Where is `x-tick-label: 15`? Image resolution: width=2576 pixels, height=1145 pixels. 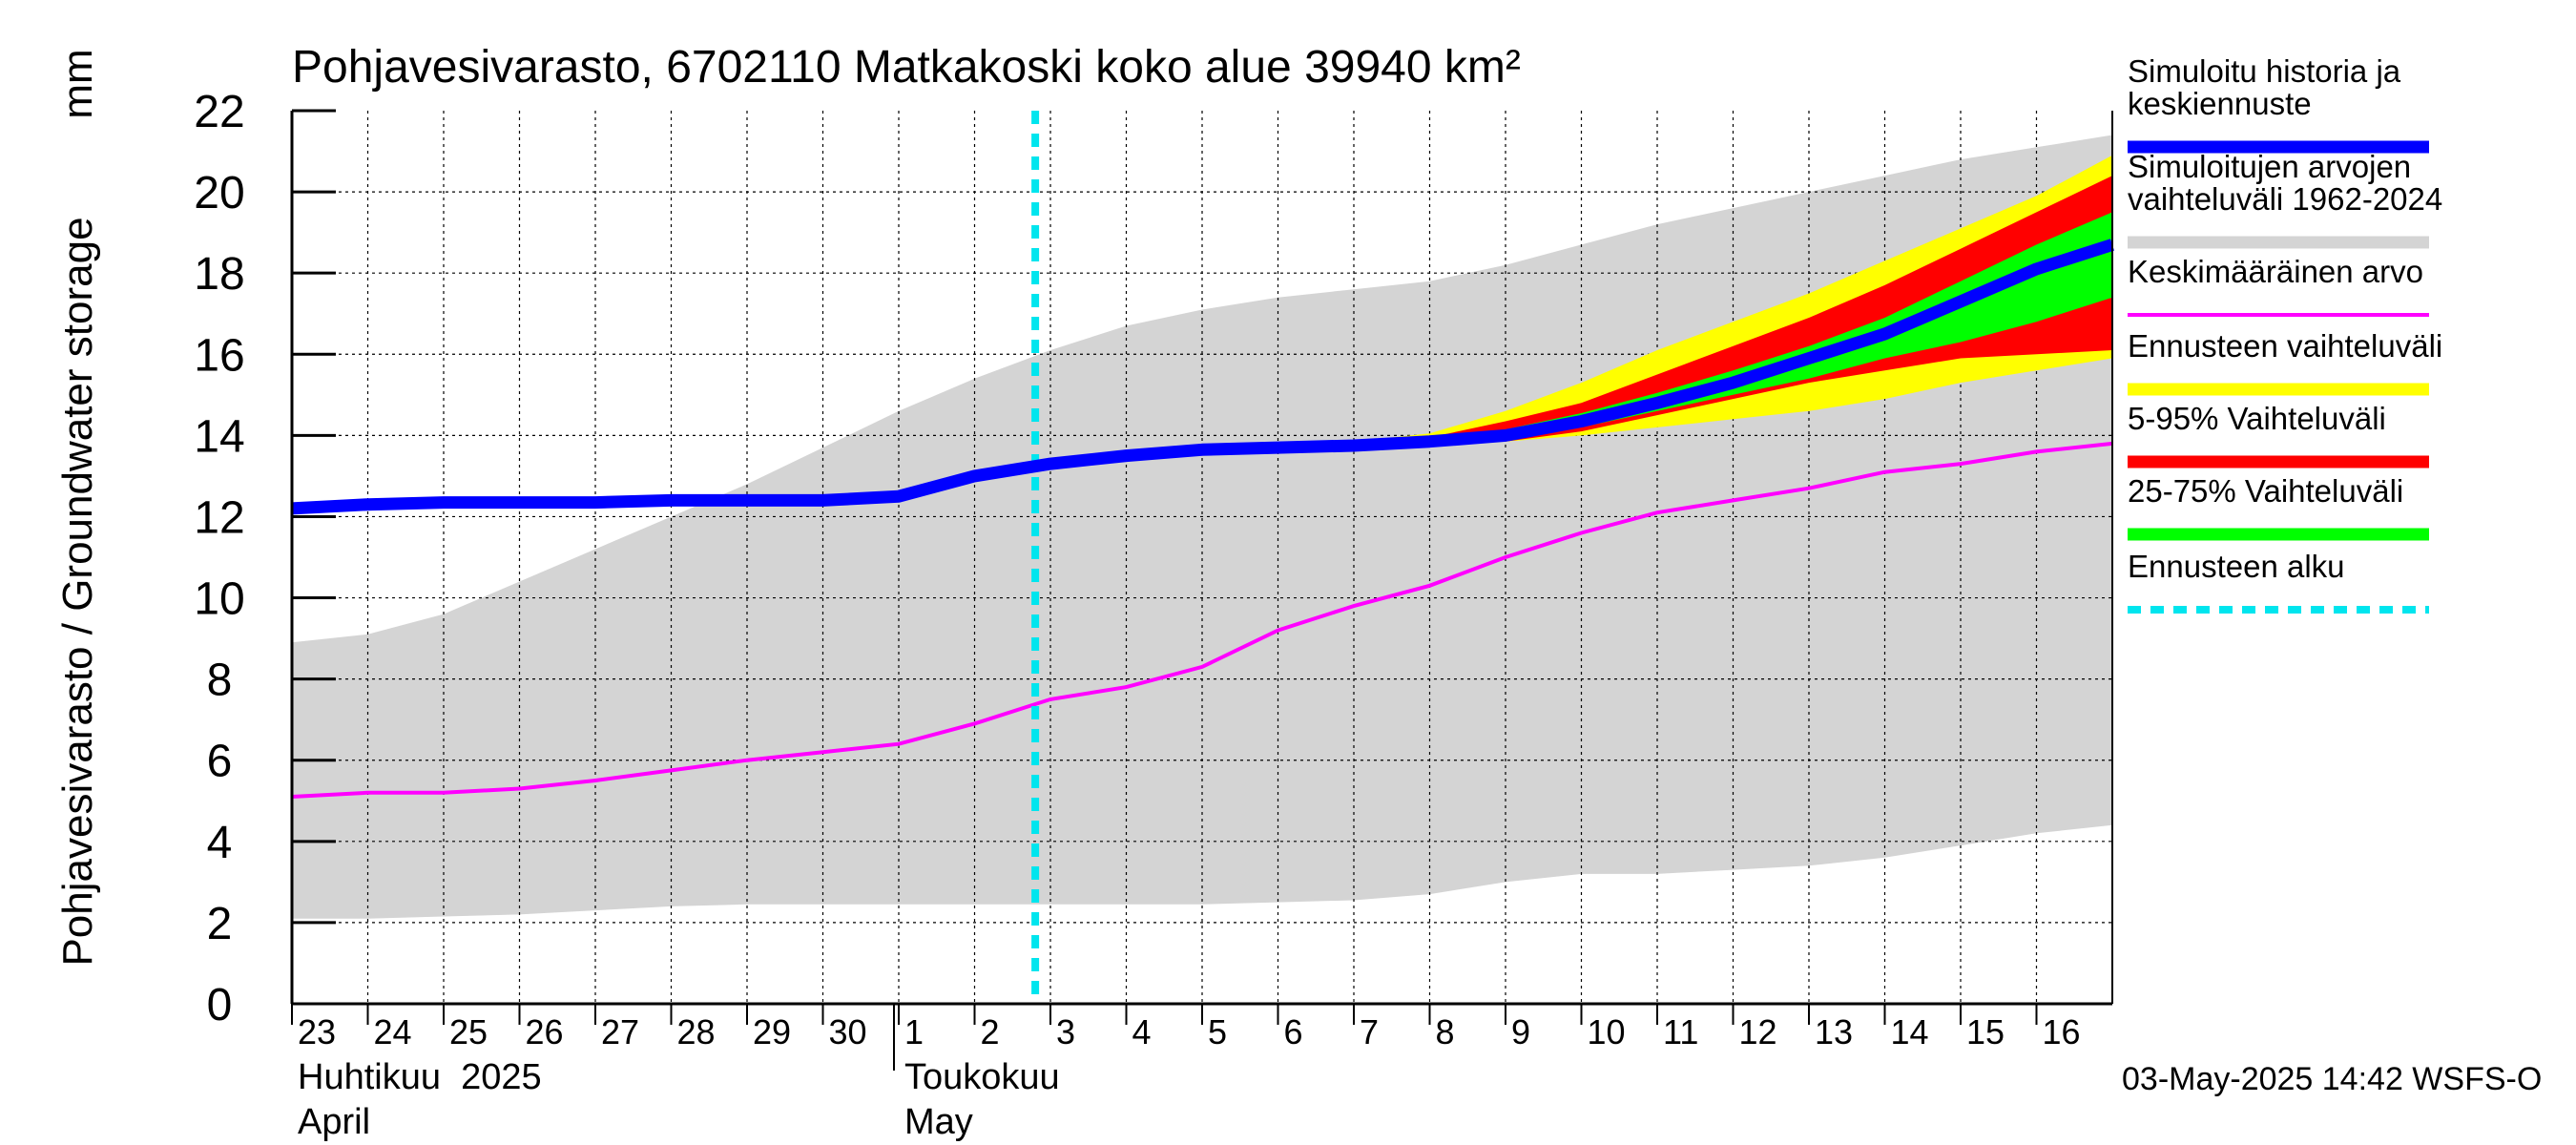
x-tick-label: 15 is located at coordinates (1985, 1031).